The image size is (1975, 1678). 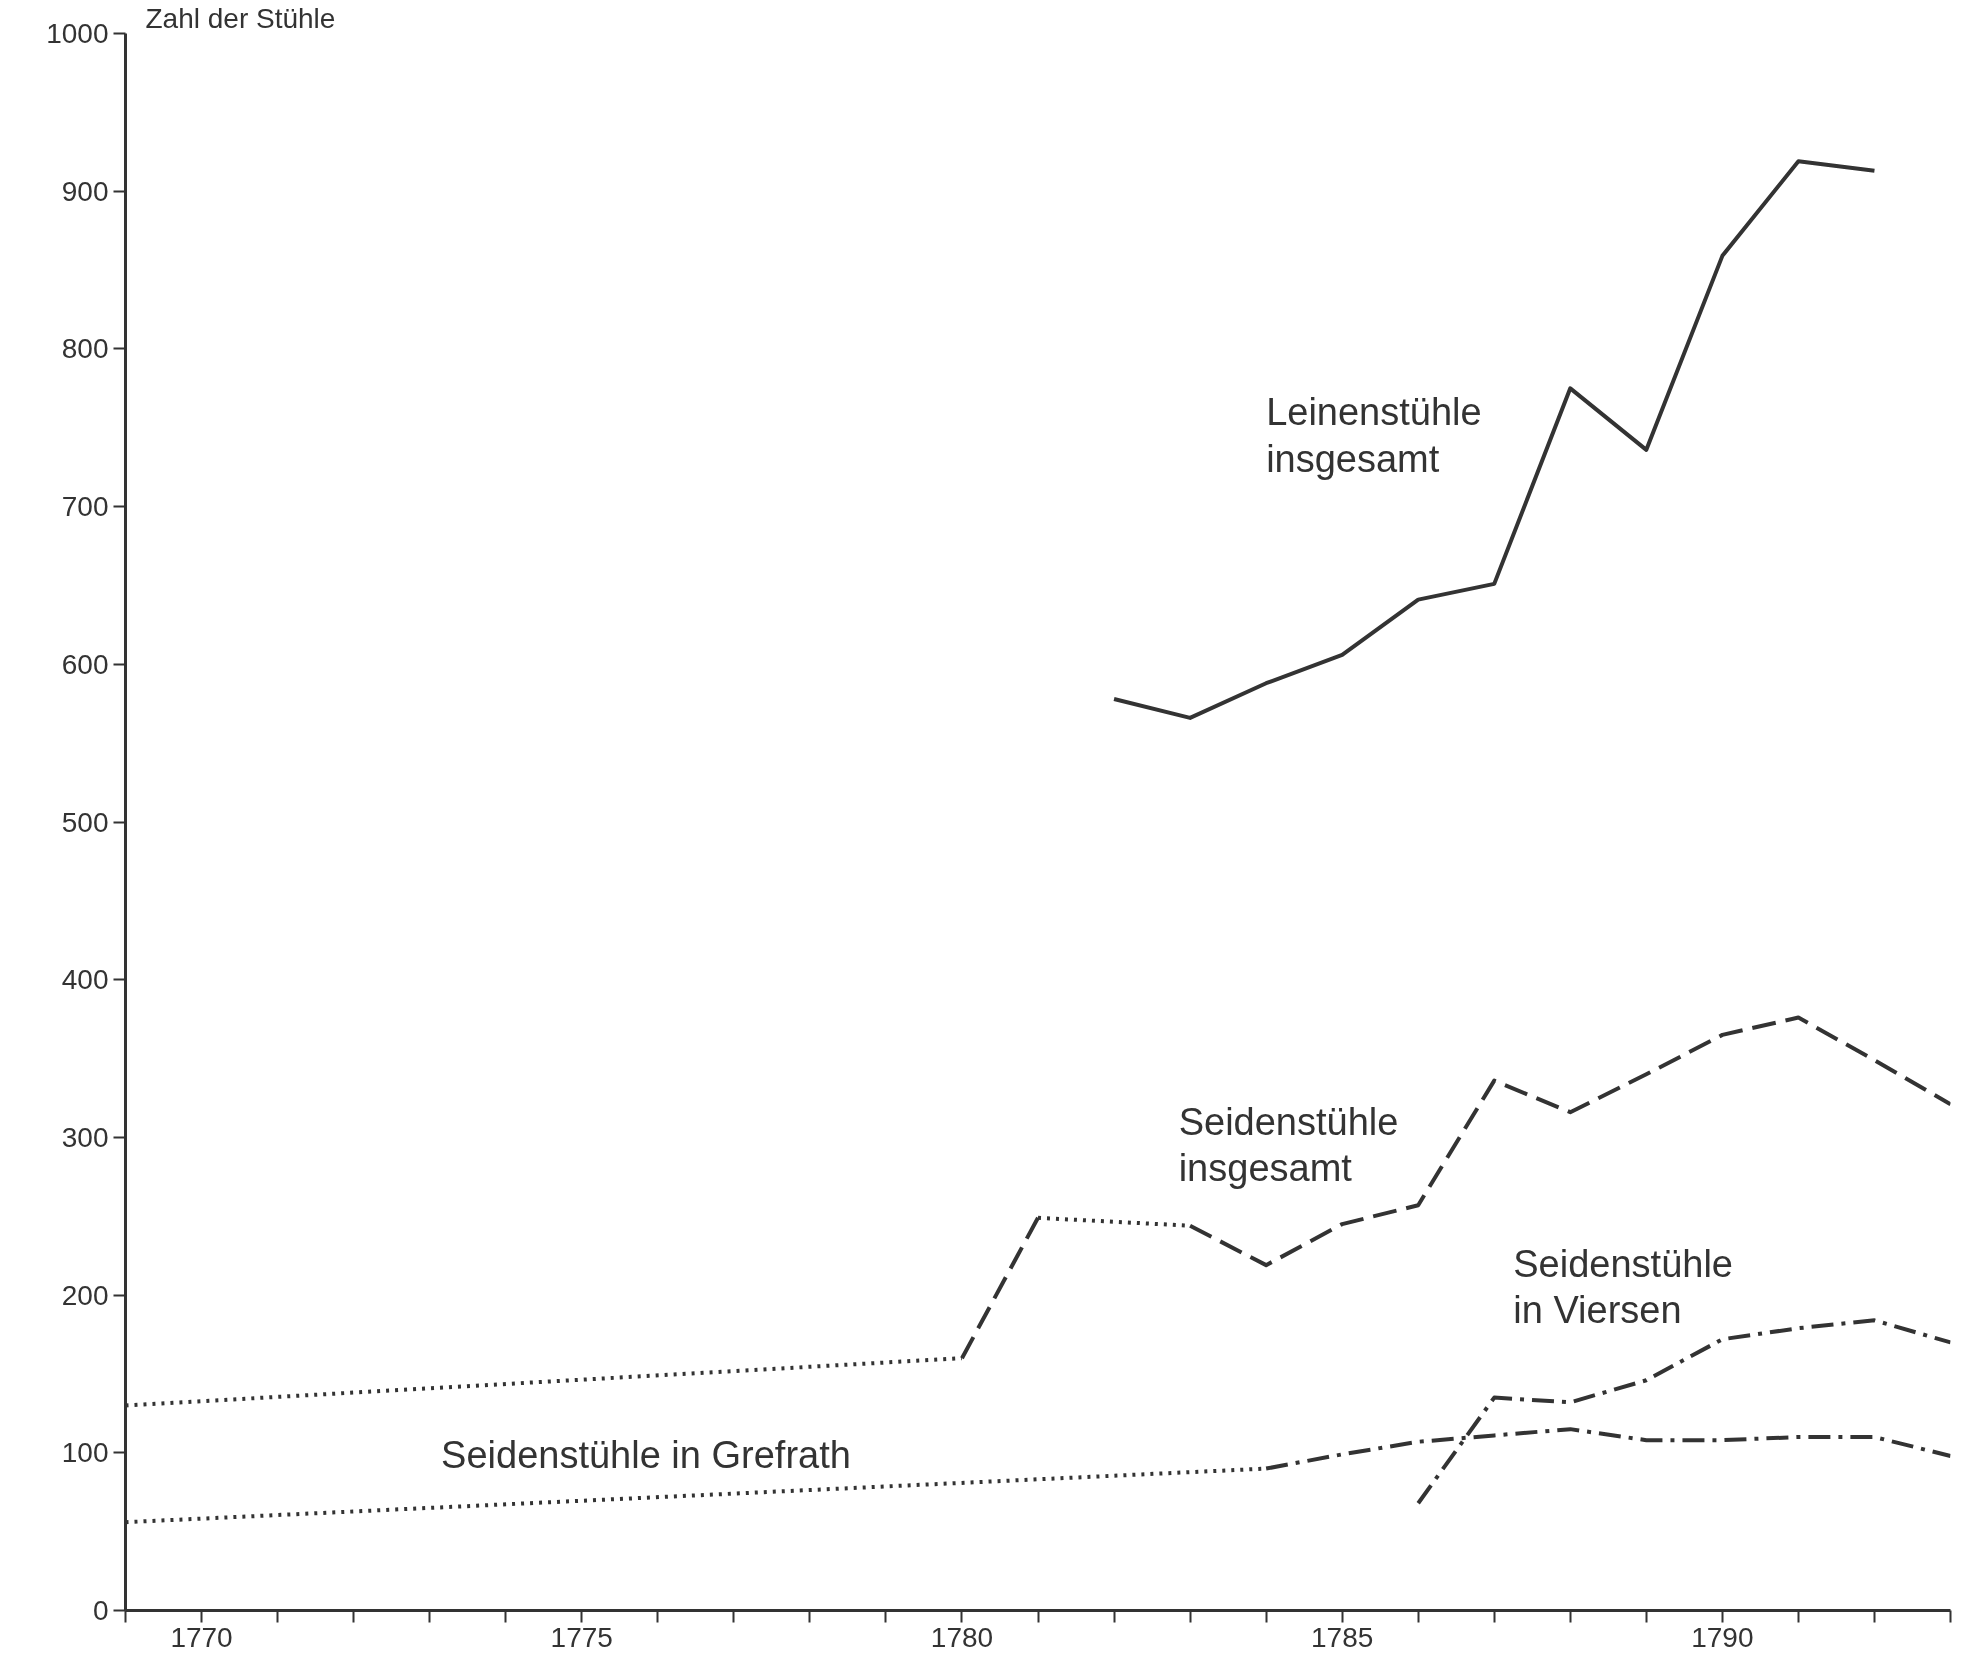 What do you see at coordinates (1494, 439) in the screenshot?
I see `line-series` at bounding box center [1494, 439].